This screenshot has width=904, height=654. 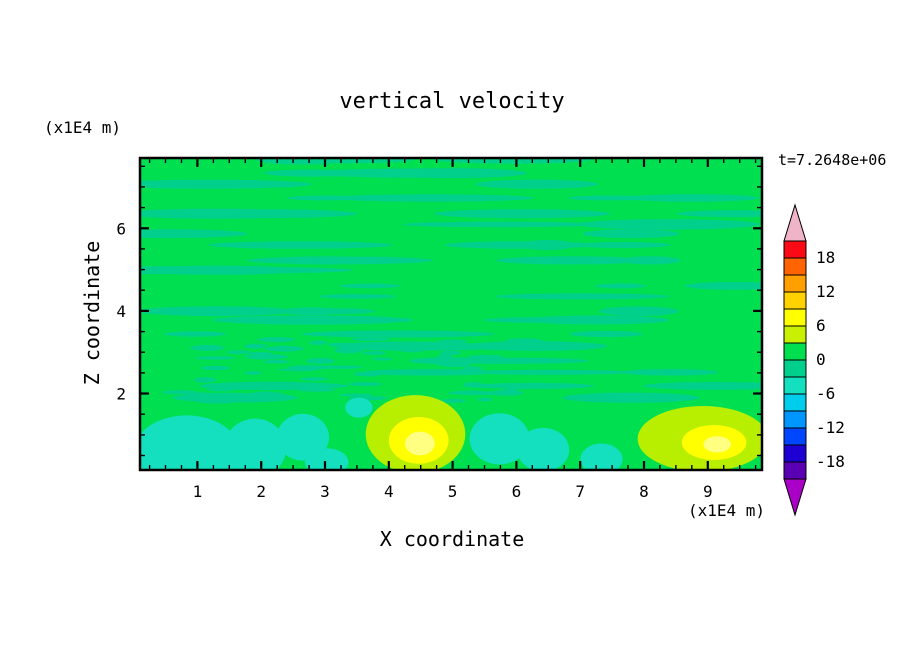 I want to click on colorbar-under-arrow, so click(x=795, y=497).